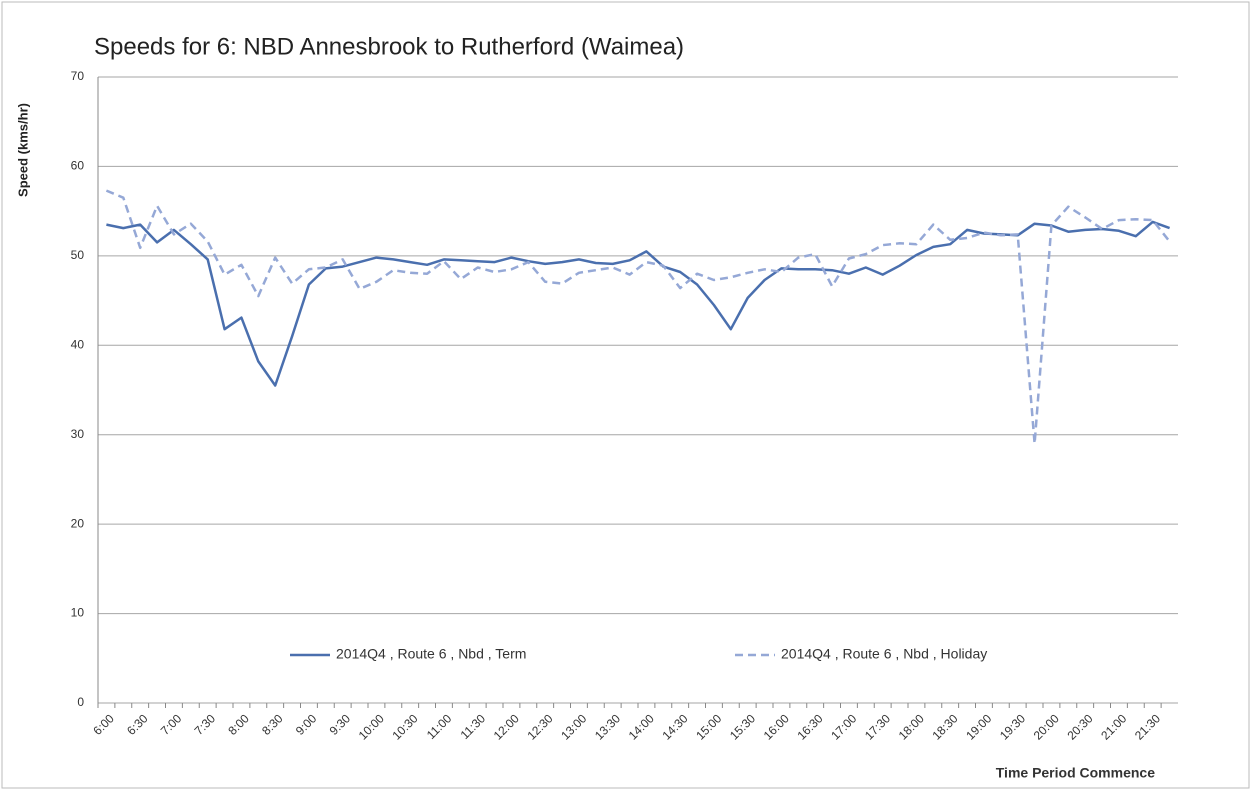  What do you see at coordinates (78, 255) in the screenshot?
I see `y-tick-label: 50` at bounding box center [78, 255].